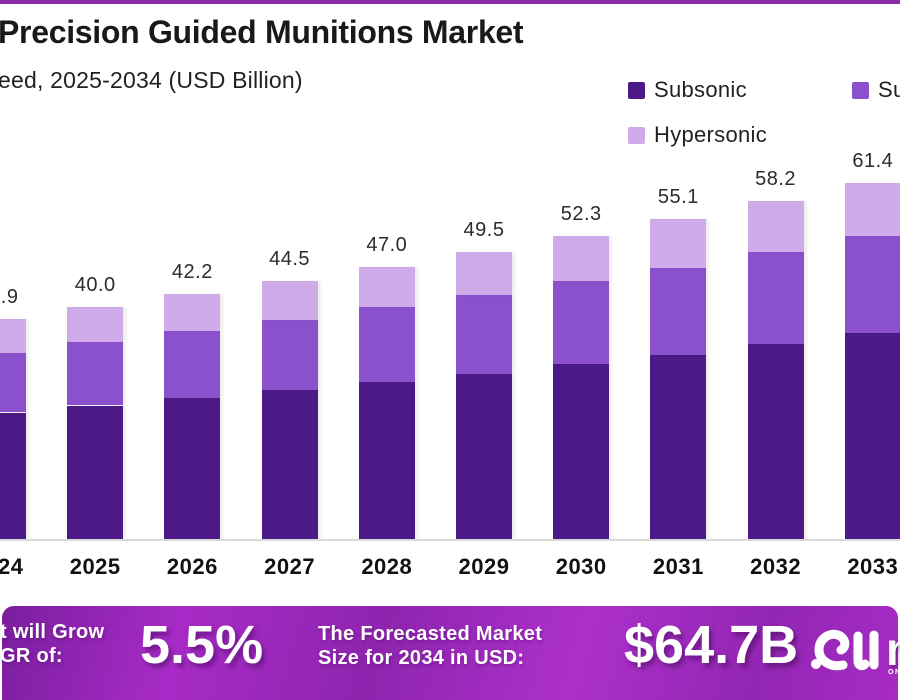 The image size is (900, 700). I want to click on legend-swatch-subsonic-icon, so click(636, 90).